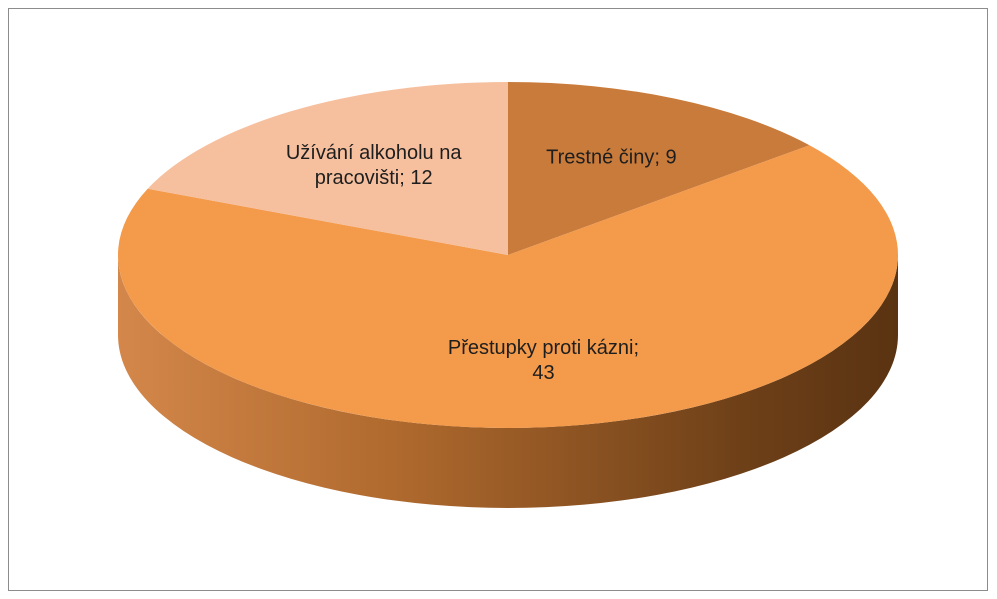  Describe the element at coordinates (543, 361) in the screenshot. I see `data-label: Přestupky proti kázni; 43` at that location.